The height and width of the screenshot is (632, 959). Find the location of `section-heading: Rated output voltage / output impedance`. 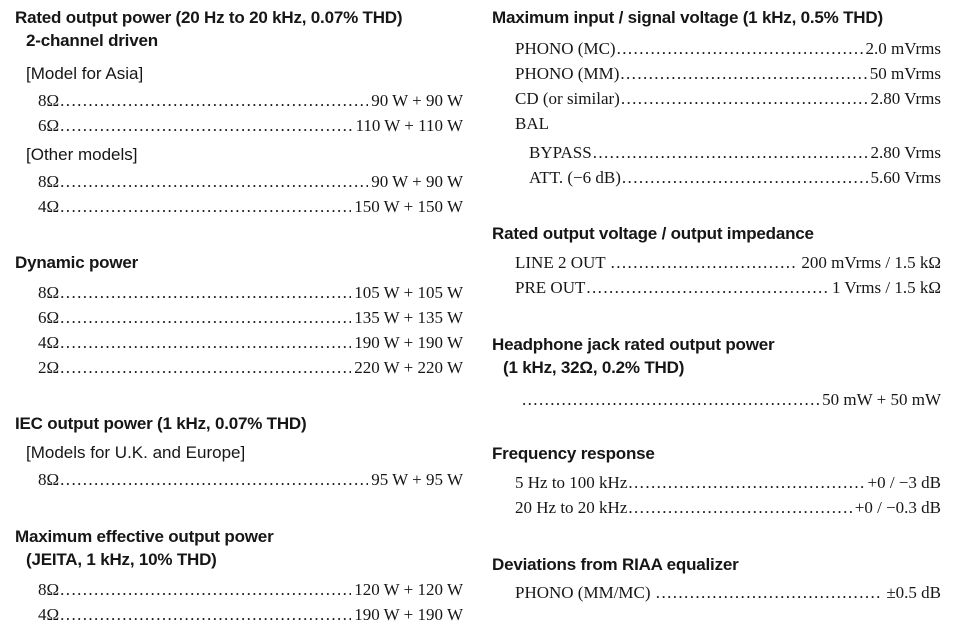

section-heading: Rated output voltage / output impedance is located at coordinates (653, 233).